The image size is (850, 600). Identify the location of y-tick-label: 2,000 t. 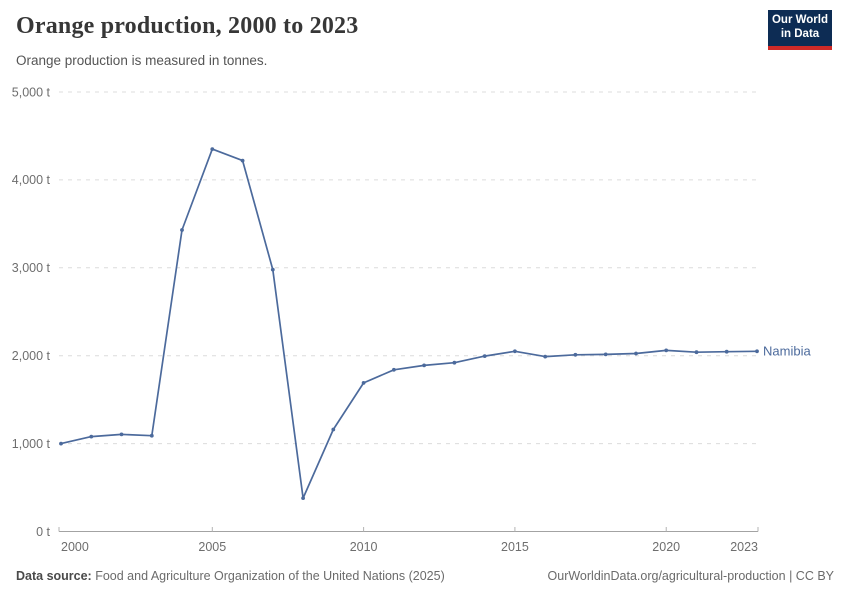
(31, 356).